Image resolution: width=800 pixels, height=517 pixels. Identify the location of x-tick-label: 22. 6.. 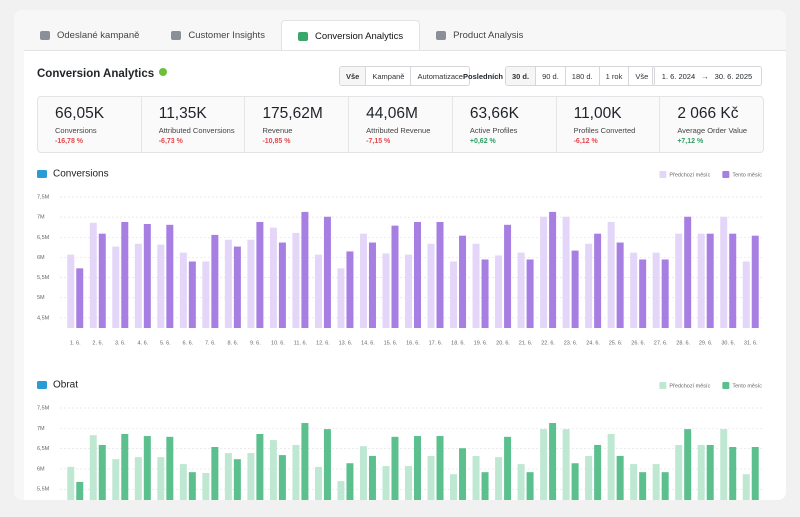
(548, 343).